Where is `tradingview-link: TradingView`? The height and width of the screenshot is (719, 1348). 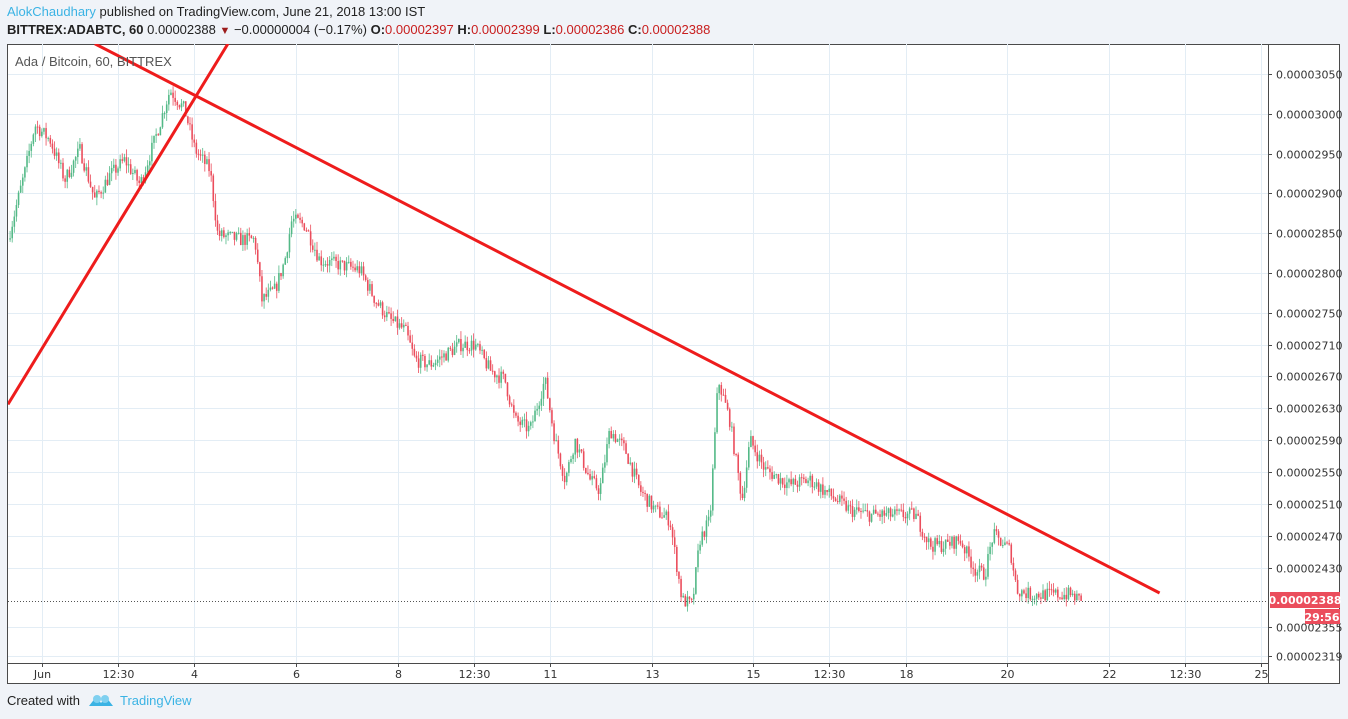 tradingview-link: TradingView is located at coordinates (155, 700).